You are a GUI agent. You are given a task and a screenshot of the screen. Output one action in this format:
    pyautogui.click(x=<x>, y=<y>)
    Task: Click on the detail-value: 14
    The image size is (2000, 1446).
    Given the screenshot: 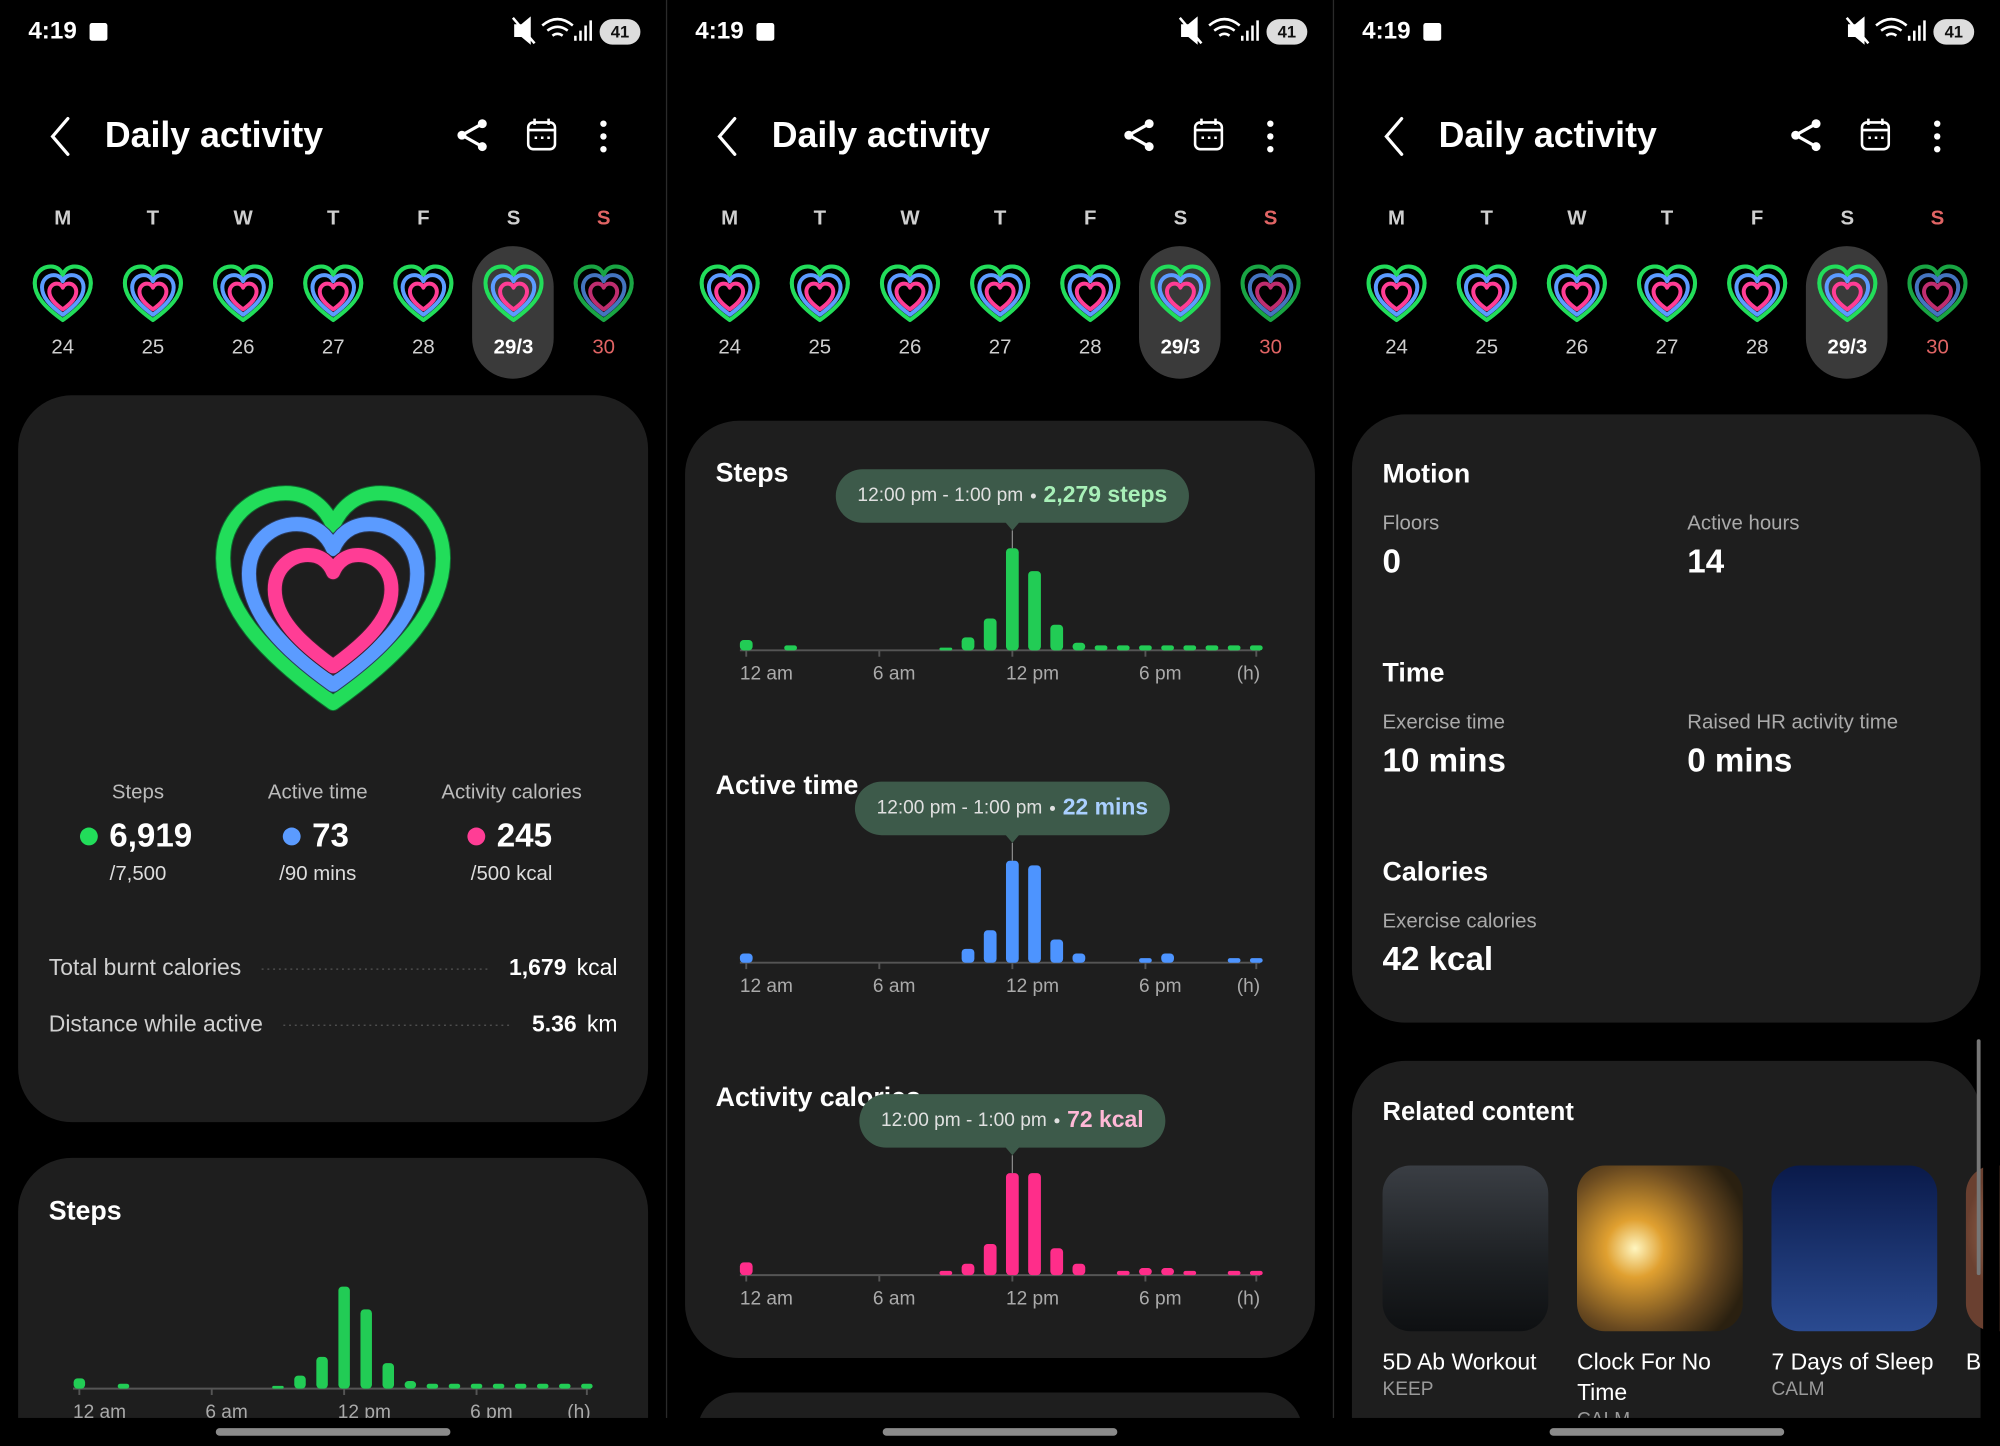 What is the action you would take?
    pyautogui.click(x=1705, y=561)
    